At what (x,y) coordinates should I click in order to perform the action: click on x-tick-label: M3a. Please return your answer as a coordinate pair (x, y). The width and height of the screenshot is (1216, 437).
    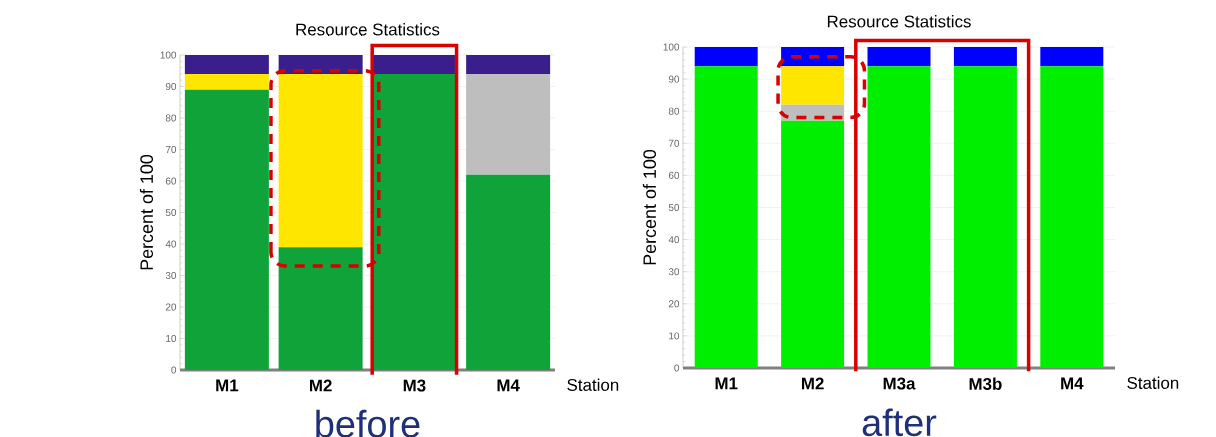
    Looking at the image, I should click on (899, 383).